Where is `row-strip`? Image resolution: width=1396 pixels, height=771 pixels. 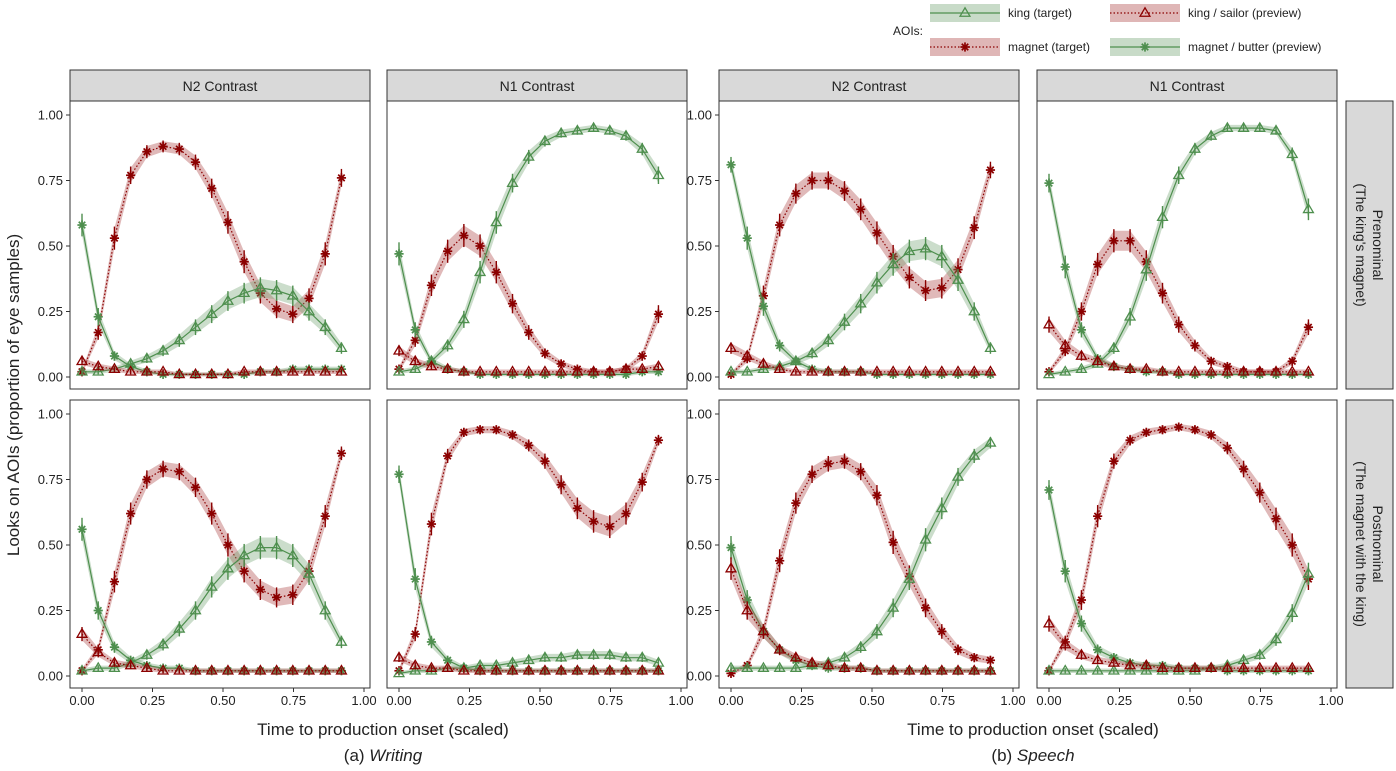 row-strip is located at coordinates (1369, 544).